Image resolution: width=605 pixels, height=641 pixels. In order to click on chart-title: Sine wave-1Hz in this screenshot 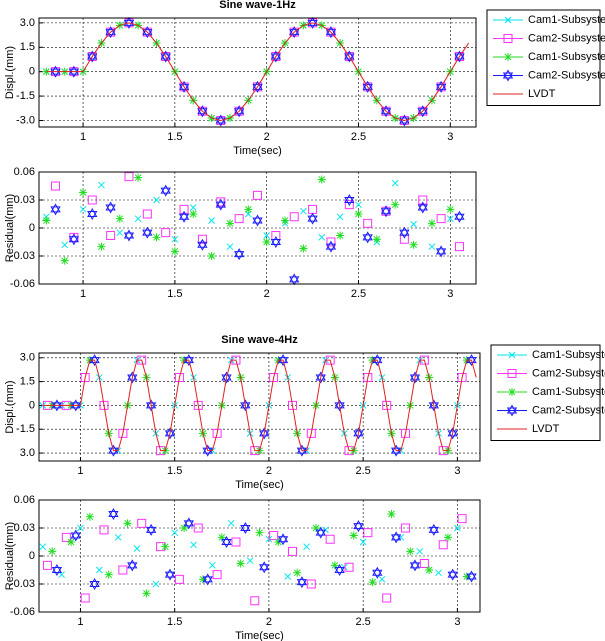, I will do `click(257, 5)`.